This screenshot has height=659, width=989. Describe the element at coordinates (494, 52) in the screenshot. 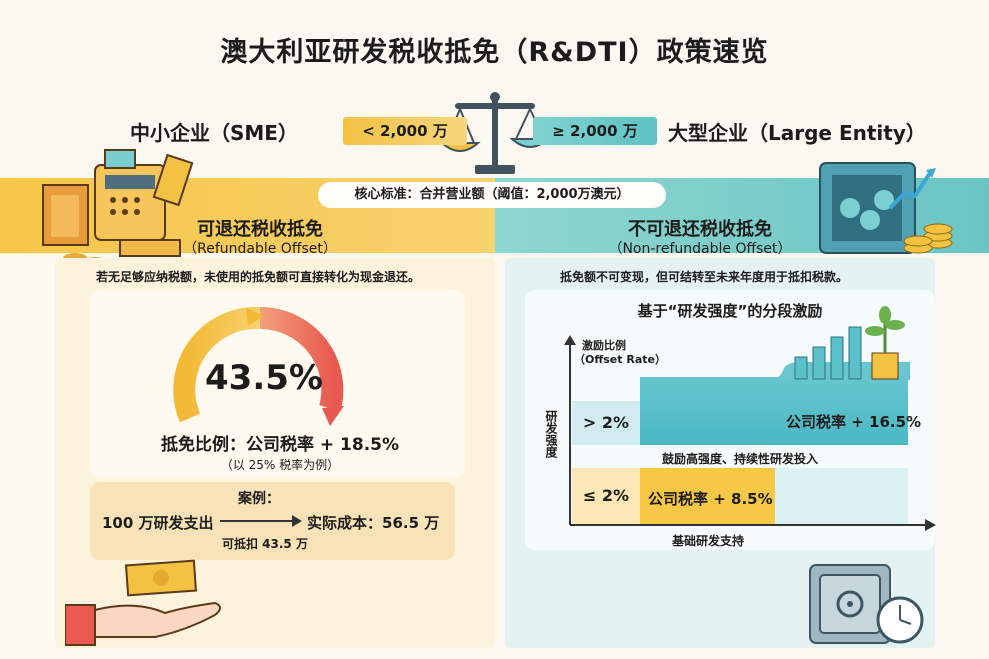

I see `page-title: 澳大利亚研发税收抵免（R&DTI）政策速览` at that location.